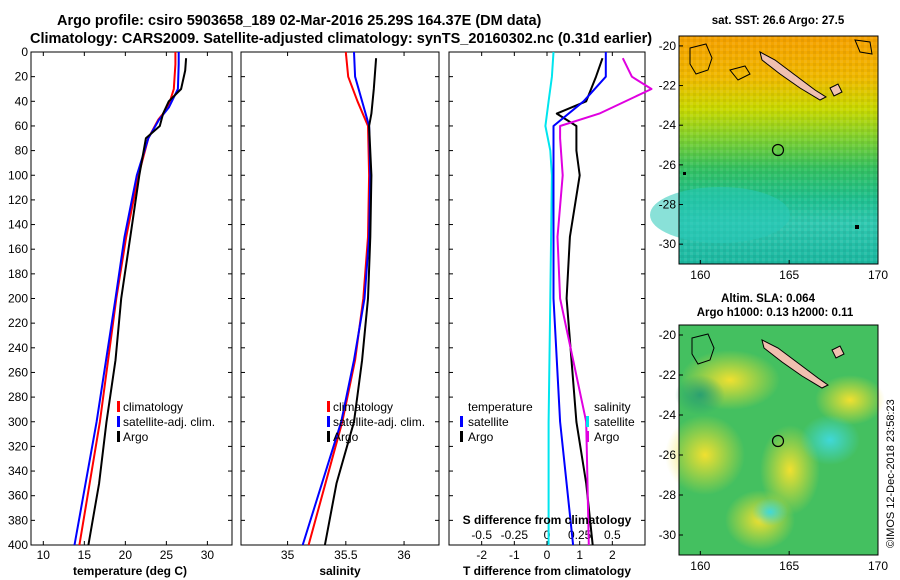  I want to click on x-tick-label: -1, so click(514, 555).